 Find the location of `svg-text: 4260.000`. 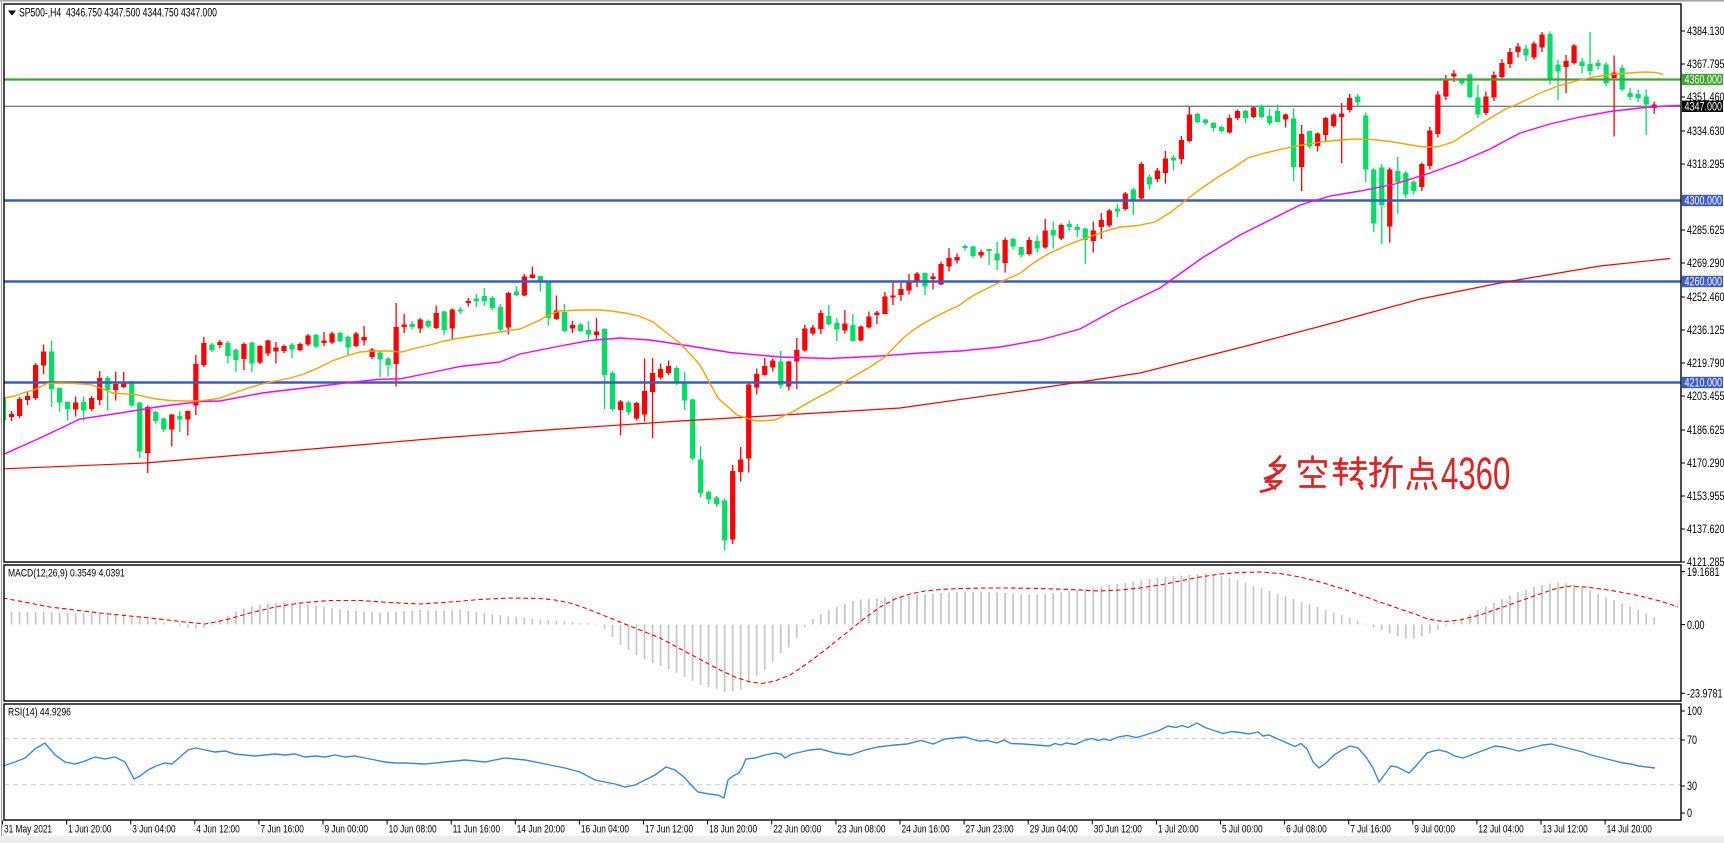

svg-text: 4260.000 is located at coordinates (1704, 283).